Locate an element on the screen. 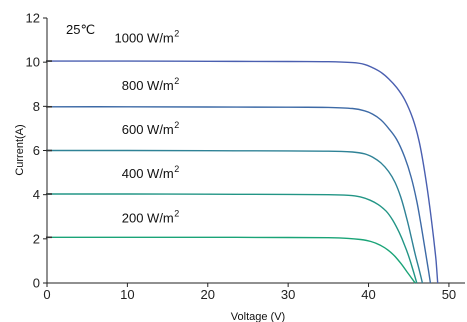  x-tick-label: 0 is located at coordinates (46, 294).